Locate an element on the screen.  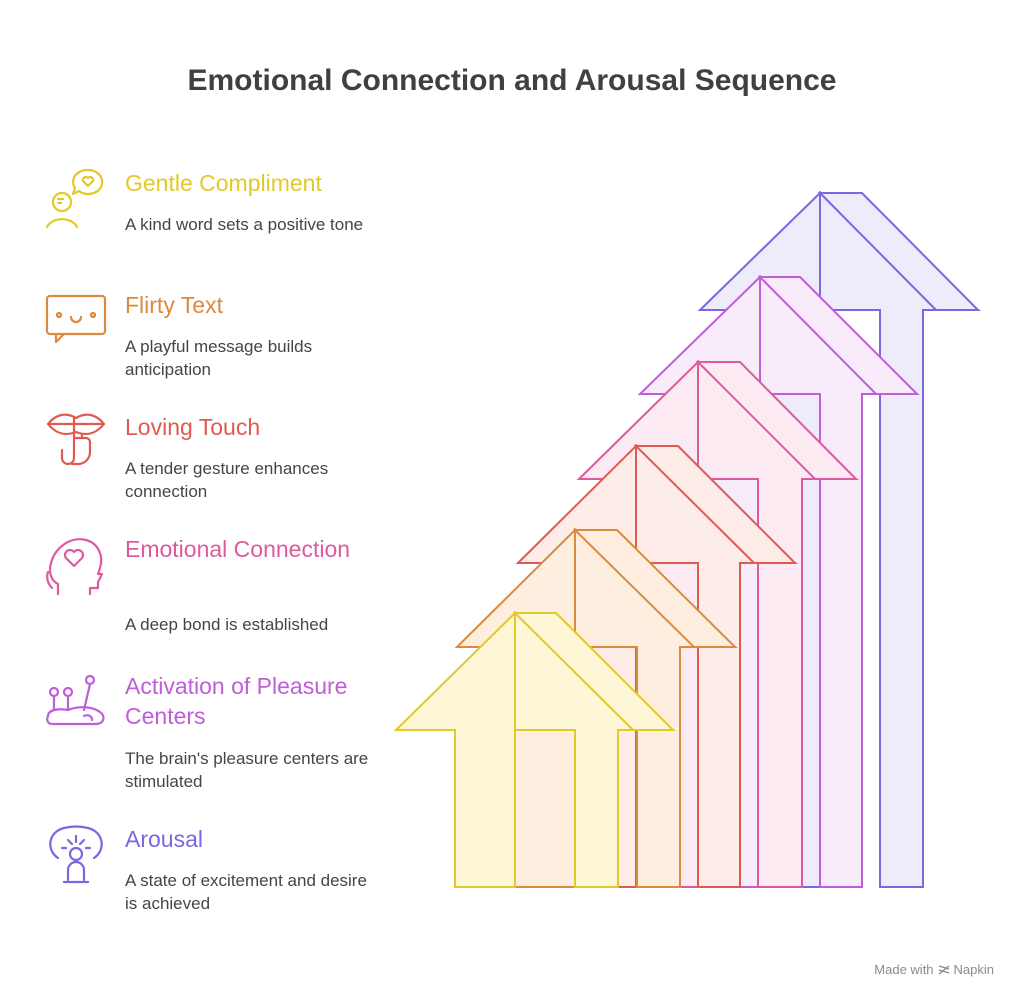
smiley-chat-bubble-icon is located at coordinates (76, 318).